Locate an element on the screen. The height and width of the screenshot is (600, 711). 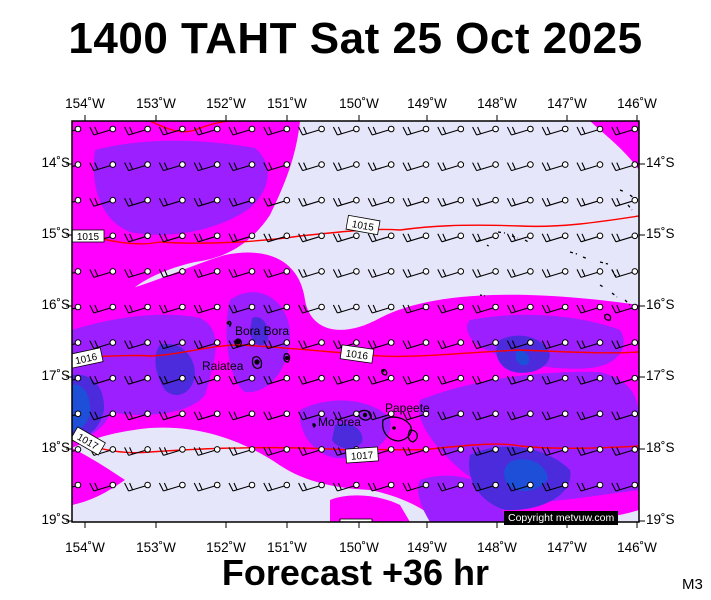
lon-label-top: 147˚W is located at coordinates (567, 103).